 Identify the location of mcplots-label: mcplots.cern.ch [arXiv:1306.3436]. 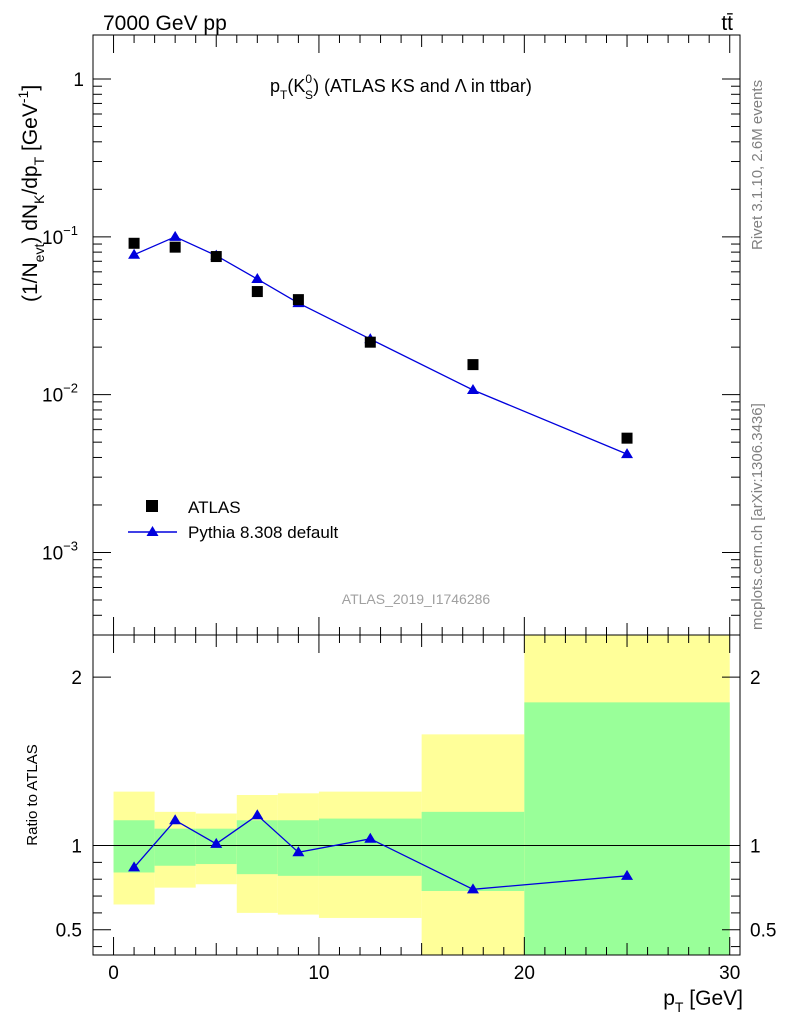
(757, 516).